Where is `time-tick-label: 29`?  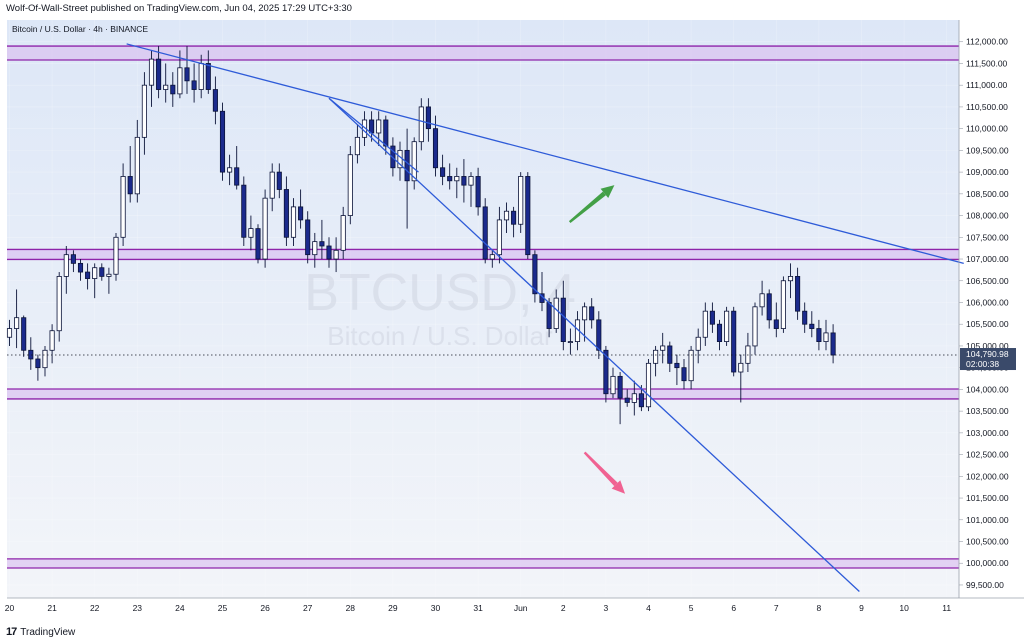
time-tick-label: 29 is located at coordinates (393, 608).